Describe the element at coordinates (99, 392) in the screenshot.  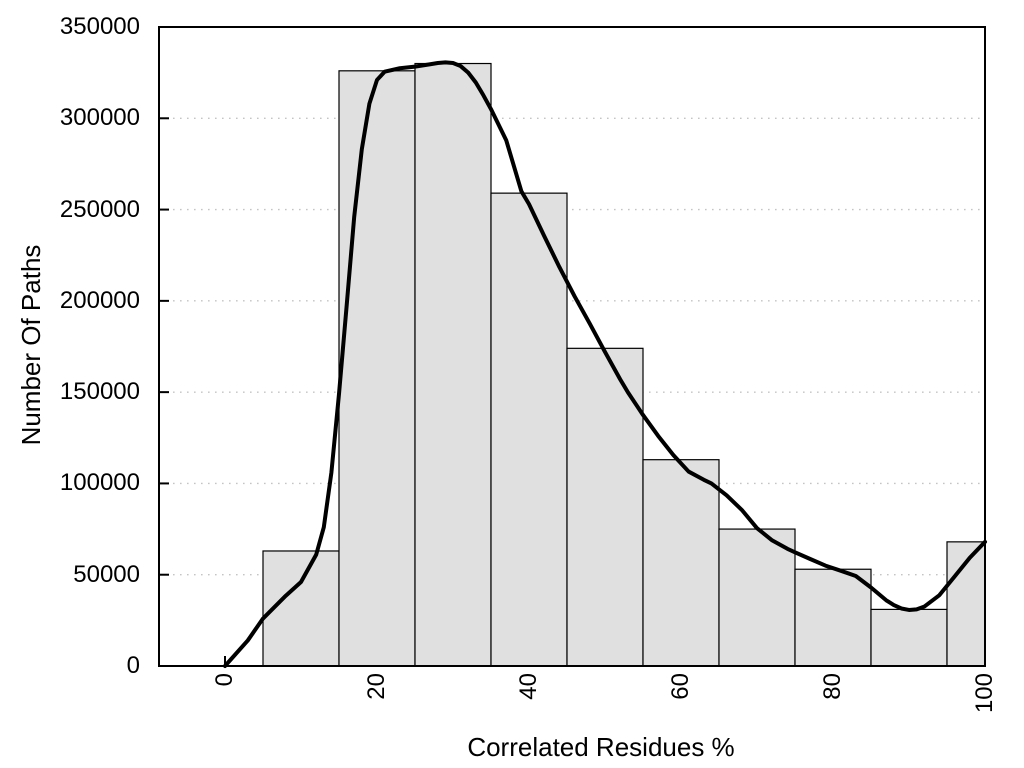
I see `y-tick-label-150000: 150000` at that location.